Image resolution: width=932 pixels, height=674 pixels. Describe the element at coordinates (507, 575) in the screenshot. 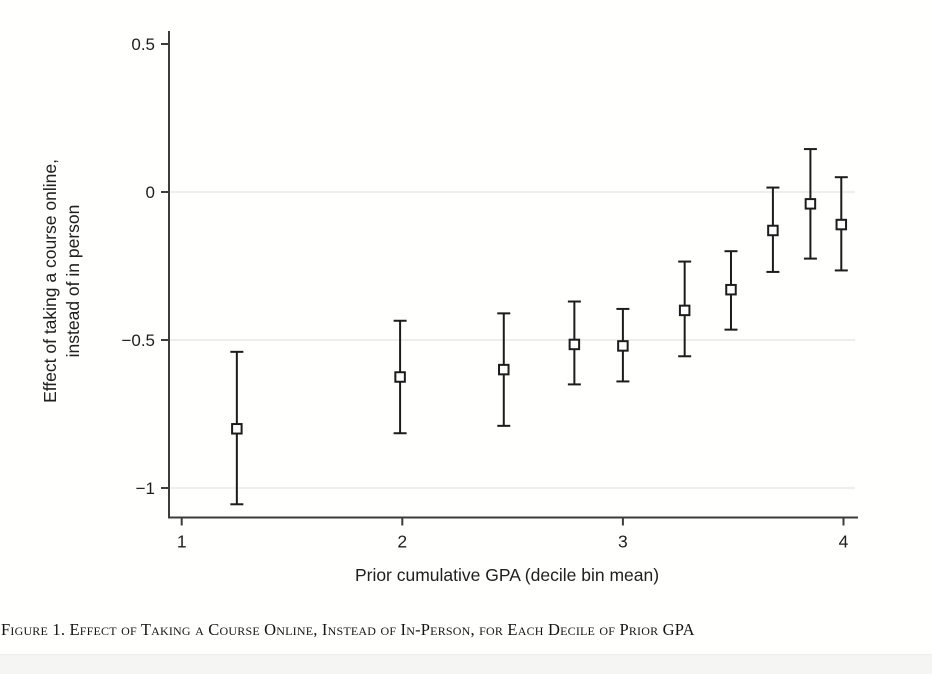

I see `x-axis-title: Prior cumulative GPA (decile bin mean)` at that location.